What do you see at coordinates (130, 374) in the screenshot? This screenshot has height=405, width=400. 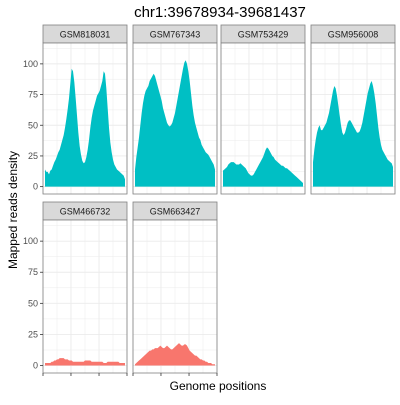 I see `x-axis` at bounding box center [130, 374].